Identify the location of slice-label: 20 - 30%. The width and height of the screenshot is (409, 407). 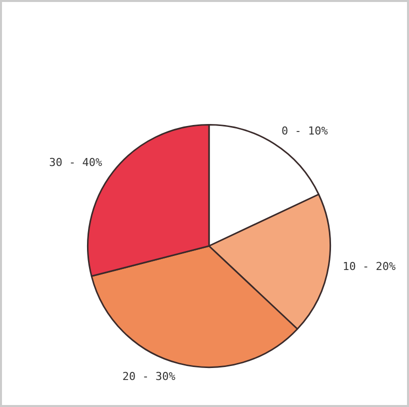
(149, 376).